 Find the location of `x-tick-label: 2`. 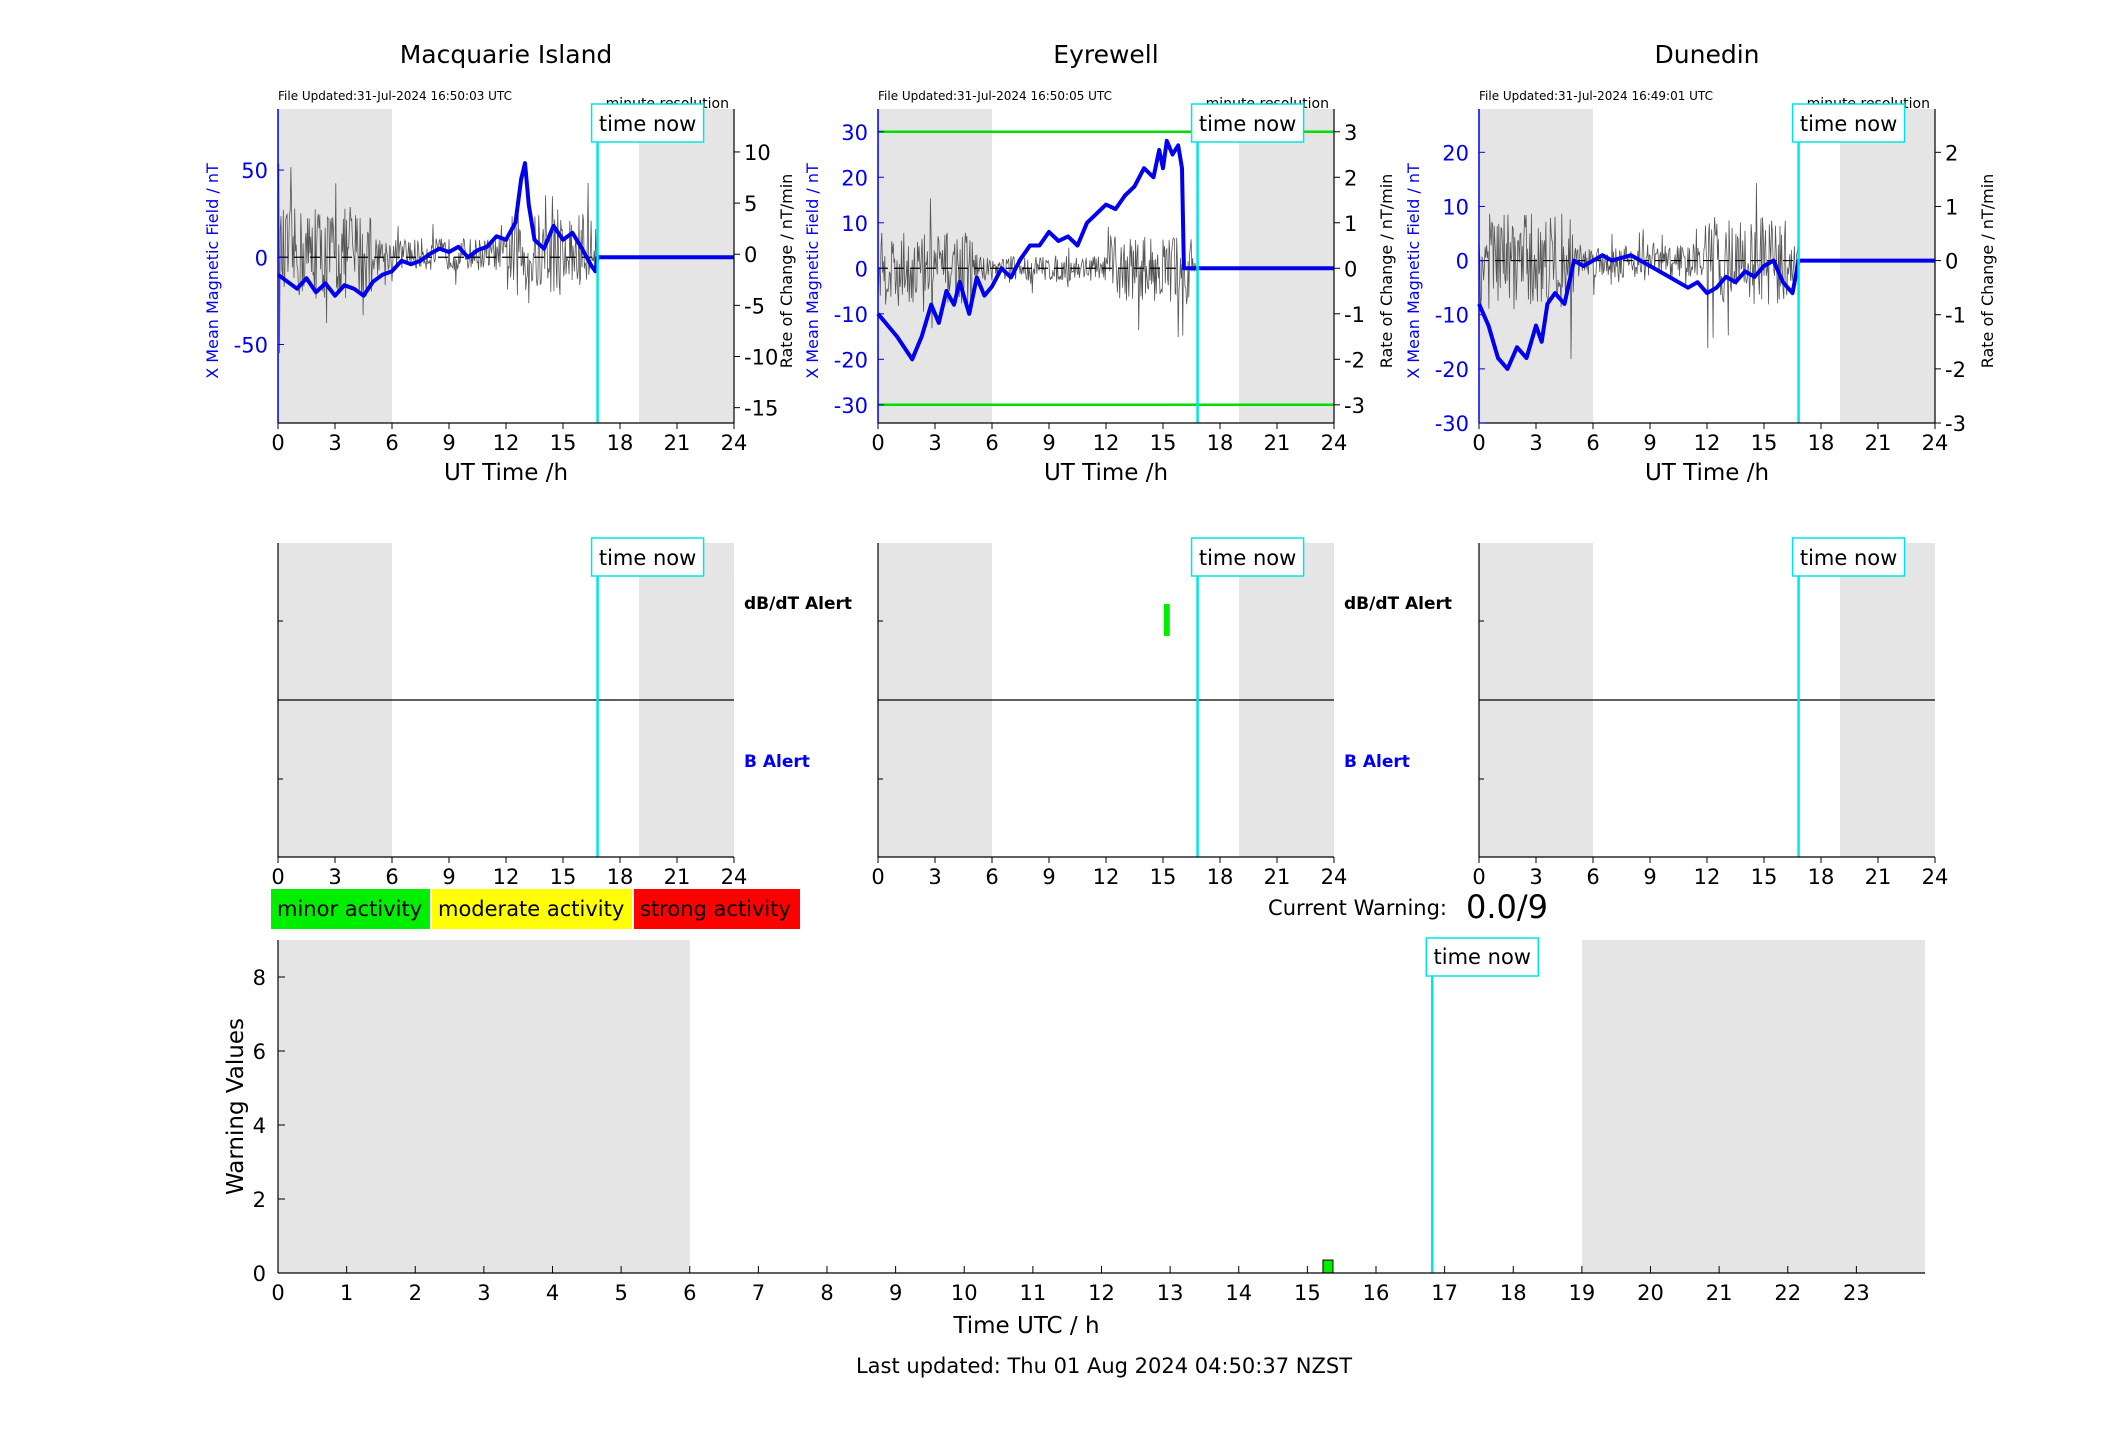

x-tick-label: 2 is located at coordinates (415, 1293).